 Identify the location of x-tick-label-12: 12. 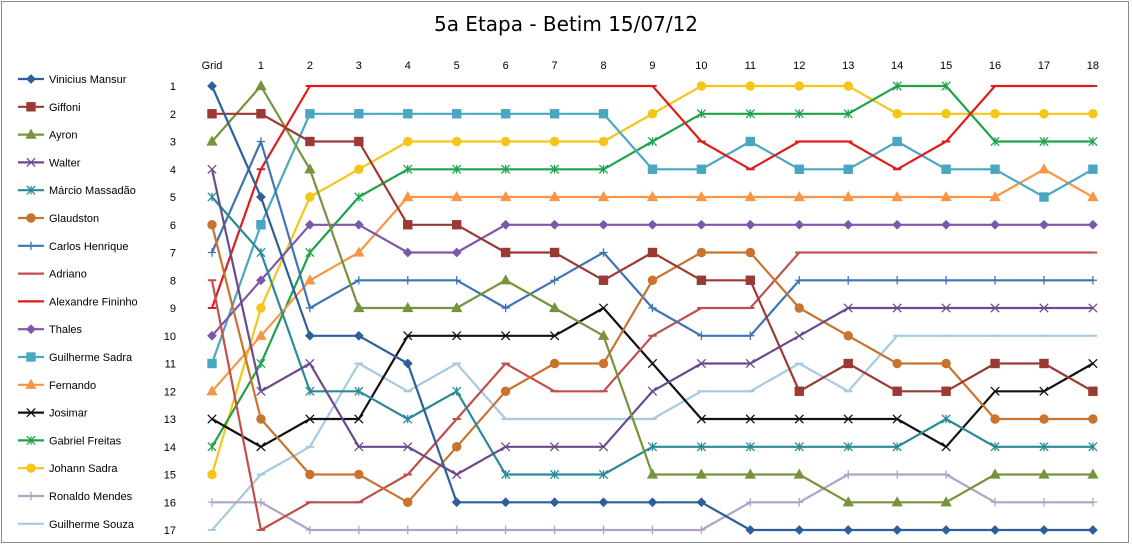
(799, 66).